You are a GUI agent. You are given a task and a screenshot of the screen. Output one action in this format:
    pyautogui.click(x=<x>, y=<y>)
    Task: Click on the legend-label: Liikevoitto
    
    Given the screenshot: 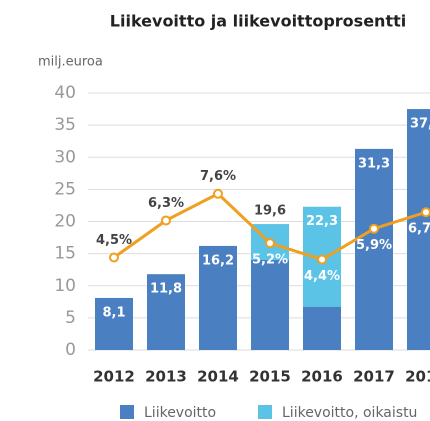 What is the action you would take?
    pyautogui.click(x=180, y=413)
    